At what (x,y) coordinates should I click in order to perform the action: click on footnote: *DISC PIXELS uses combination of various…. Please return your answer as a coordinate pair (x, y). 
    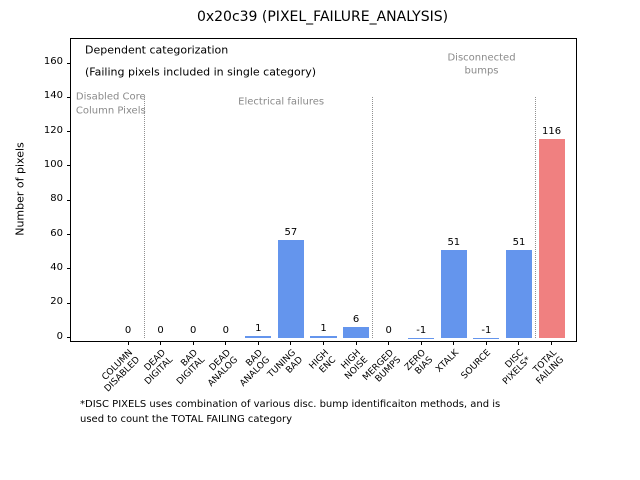
    Looking at the image, I should click on (290, 412).